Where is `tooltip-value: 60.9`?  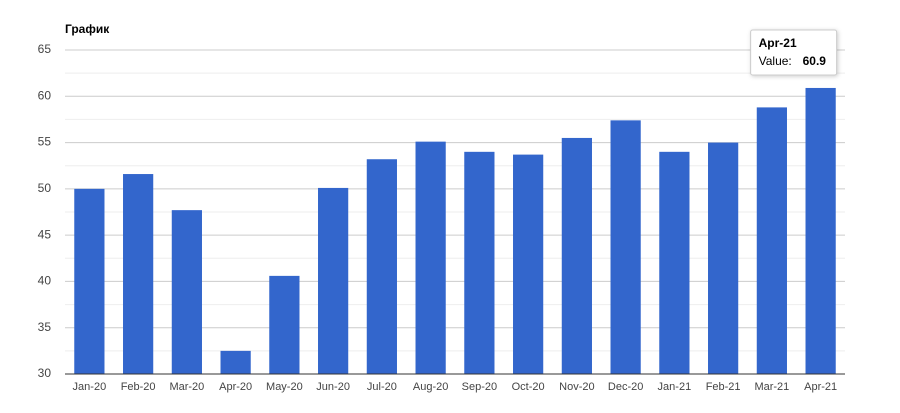 tooltip-value: 60.9 is located at coordinates (815, 61).